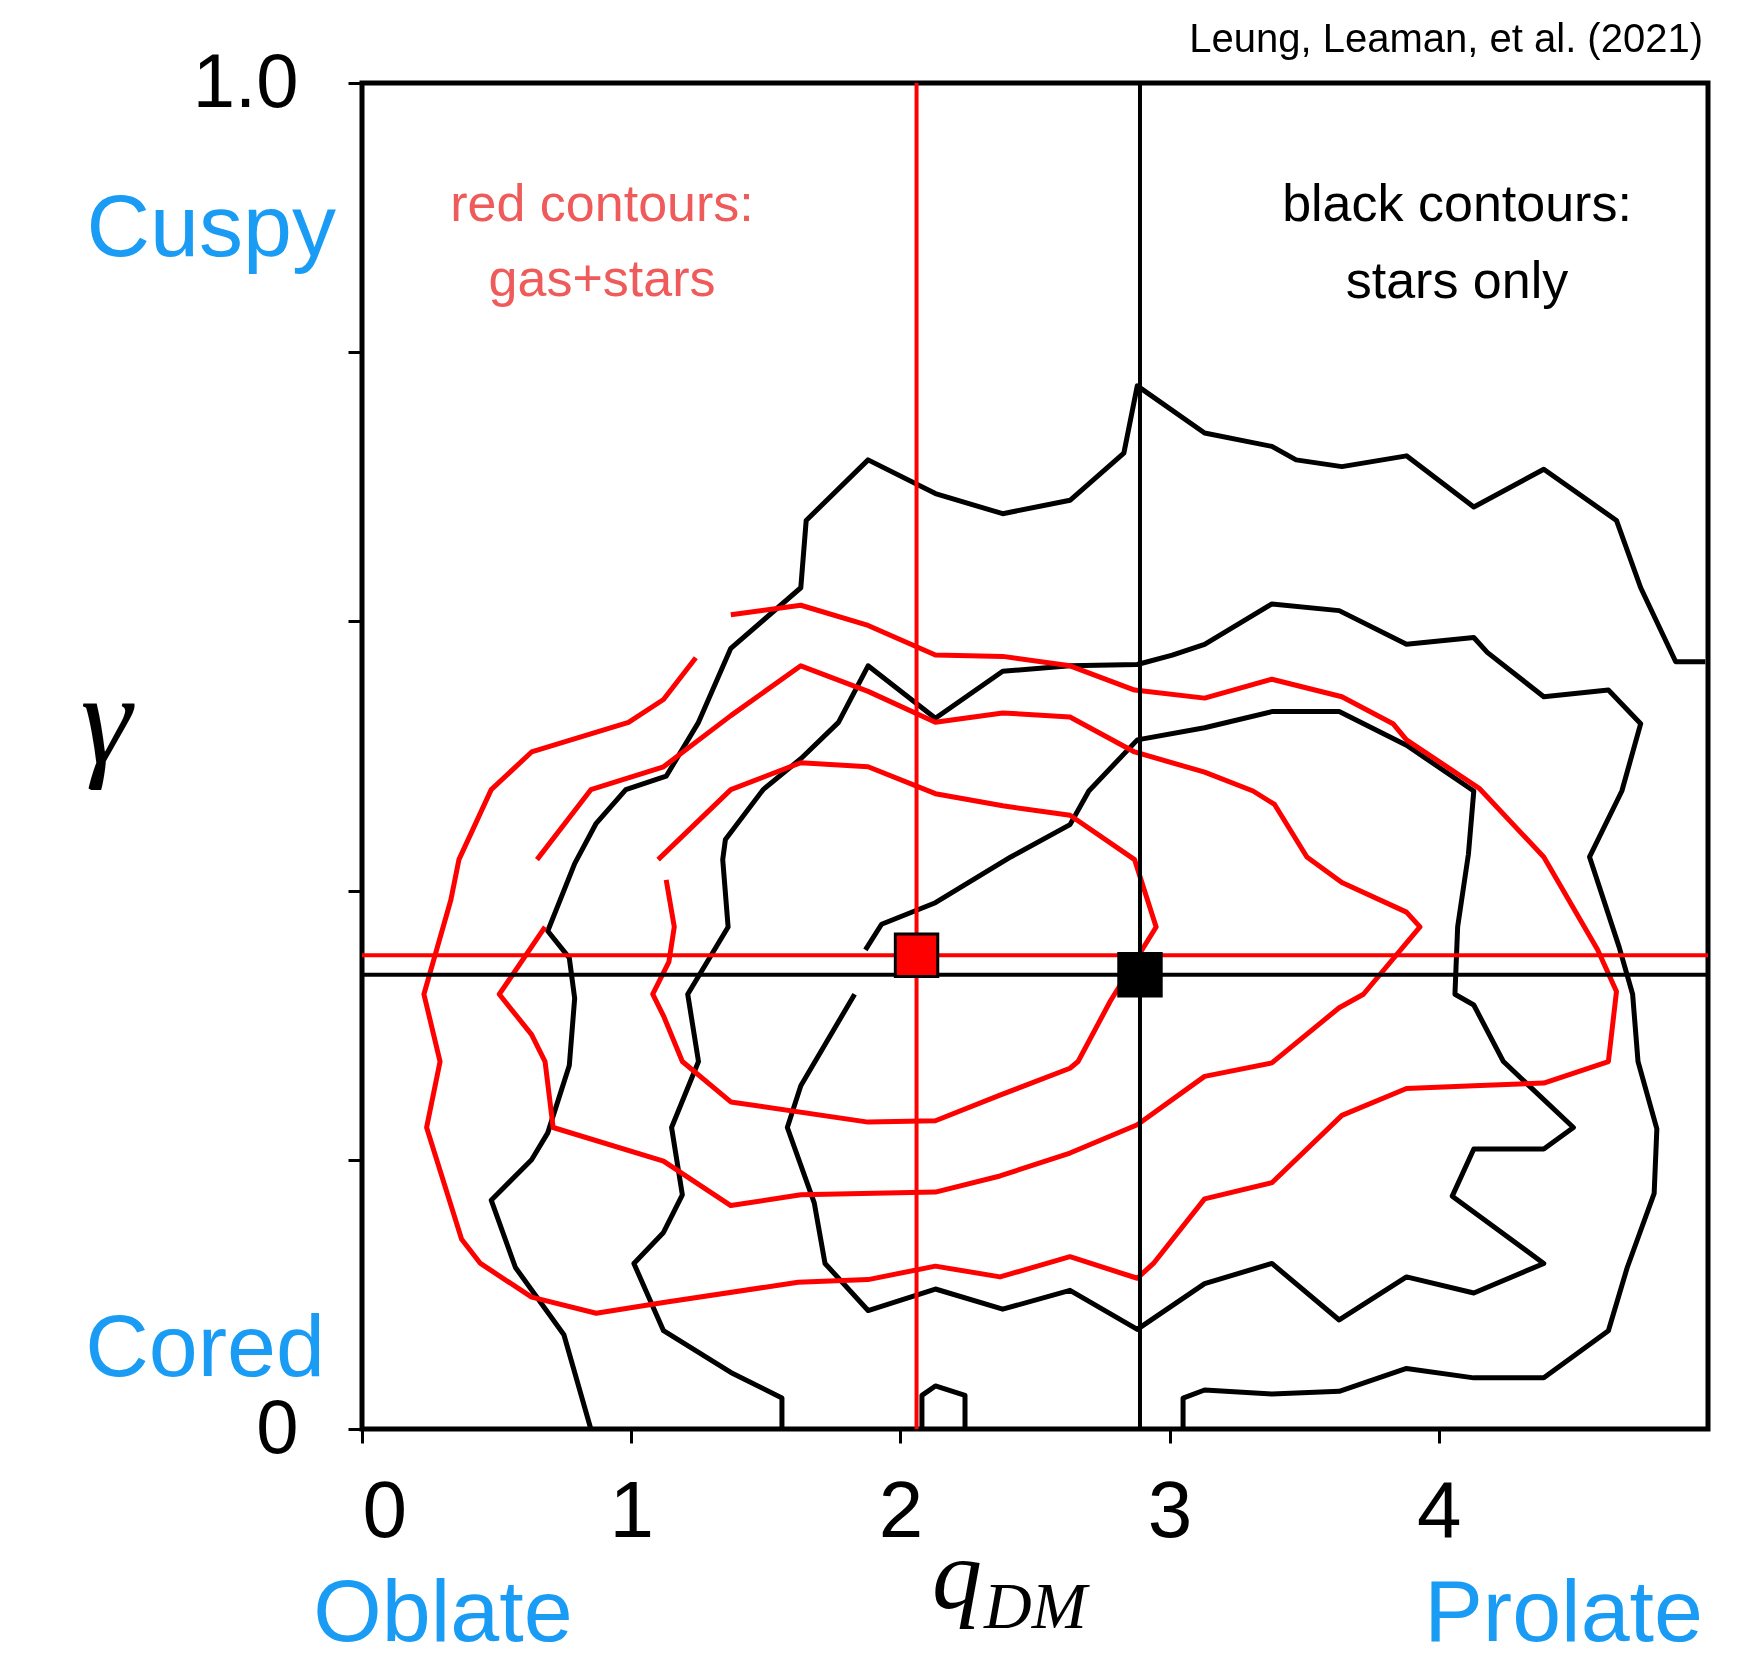  I want to click on text: Cuspy, so click(211, 225).